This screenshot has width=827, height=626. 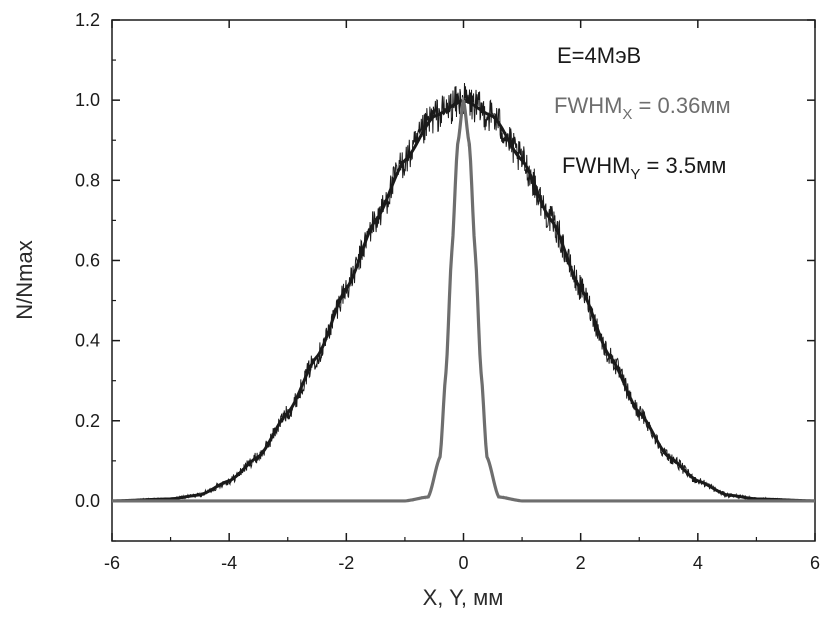 I want to click on y-tick-label: 0.4, so click(x=87, y=341).